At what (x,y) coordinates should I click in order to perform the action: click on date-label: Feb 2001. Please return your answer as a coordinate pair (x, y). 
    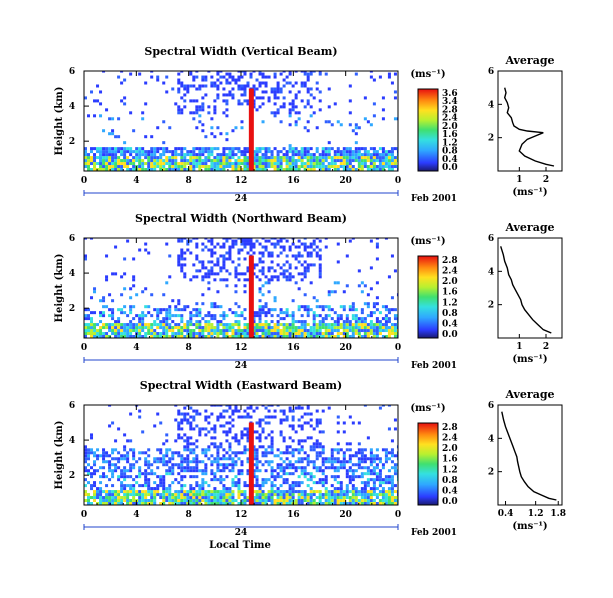
    Looking at the image, I should click on (434, 366).